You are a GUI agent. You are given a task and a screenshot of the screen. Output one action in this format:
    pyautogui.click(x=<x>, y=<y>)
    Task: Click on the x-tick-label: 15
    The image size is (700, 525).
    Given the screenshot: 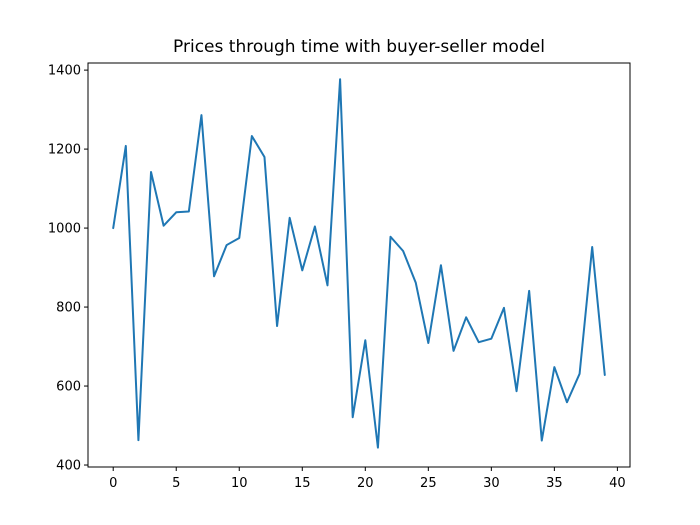 What is the action you would take?
    pyautogui.click(x=302, y=483)
    